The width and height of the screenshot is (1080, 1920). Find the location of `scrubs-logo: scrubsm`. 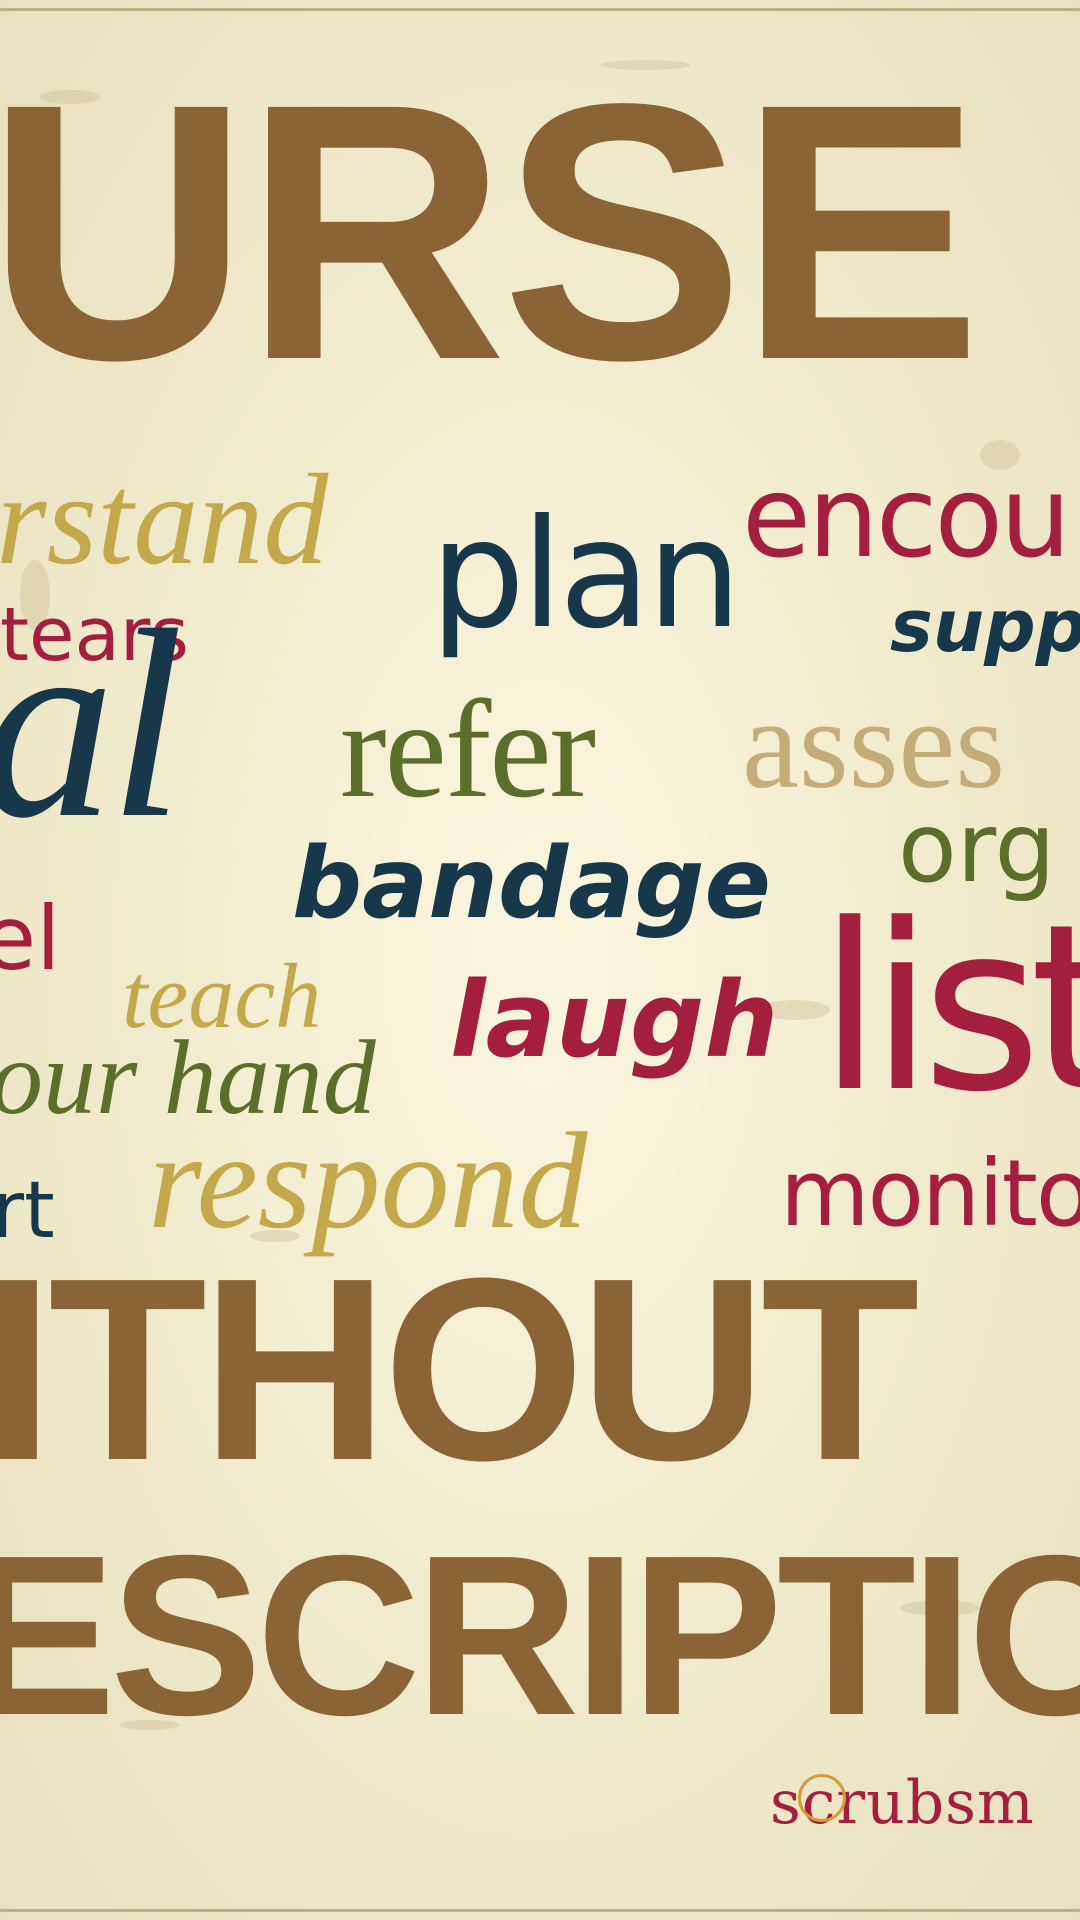

scrubs-logo: scrubsm is located at coordinates (902, 1803).